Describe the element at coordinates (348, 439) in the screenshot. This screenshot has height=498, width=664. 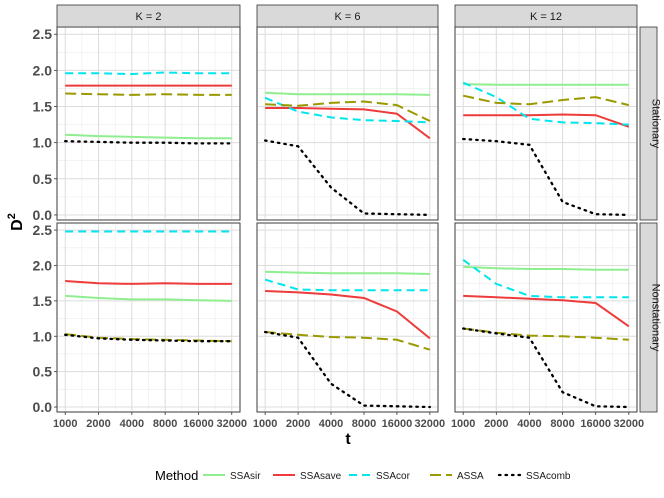
I see `x-axis-title: t` at that location.